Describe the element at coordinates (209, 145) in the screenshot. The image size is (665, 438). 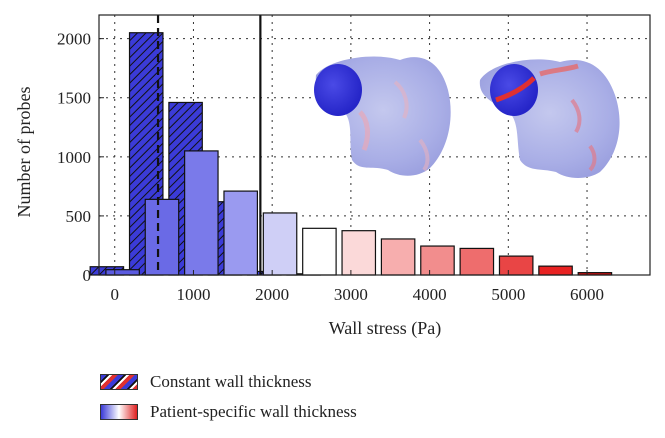
I see `reference-lines` at that location.